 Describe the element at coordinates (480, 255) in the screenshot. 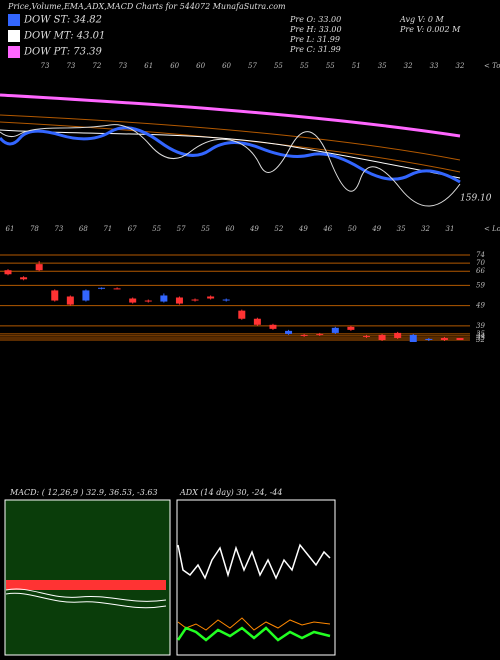

I see `level-label: 74` at that location.